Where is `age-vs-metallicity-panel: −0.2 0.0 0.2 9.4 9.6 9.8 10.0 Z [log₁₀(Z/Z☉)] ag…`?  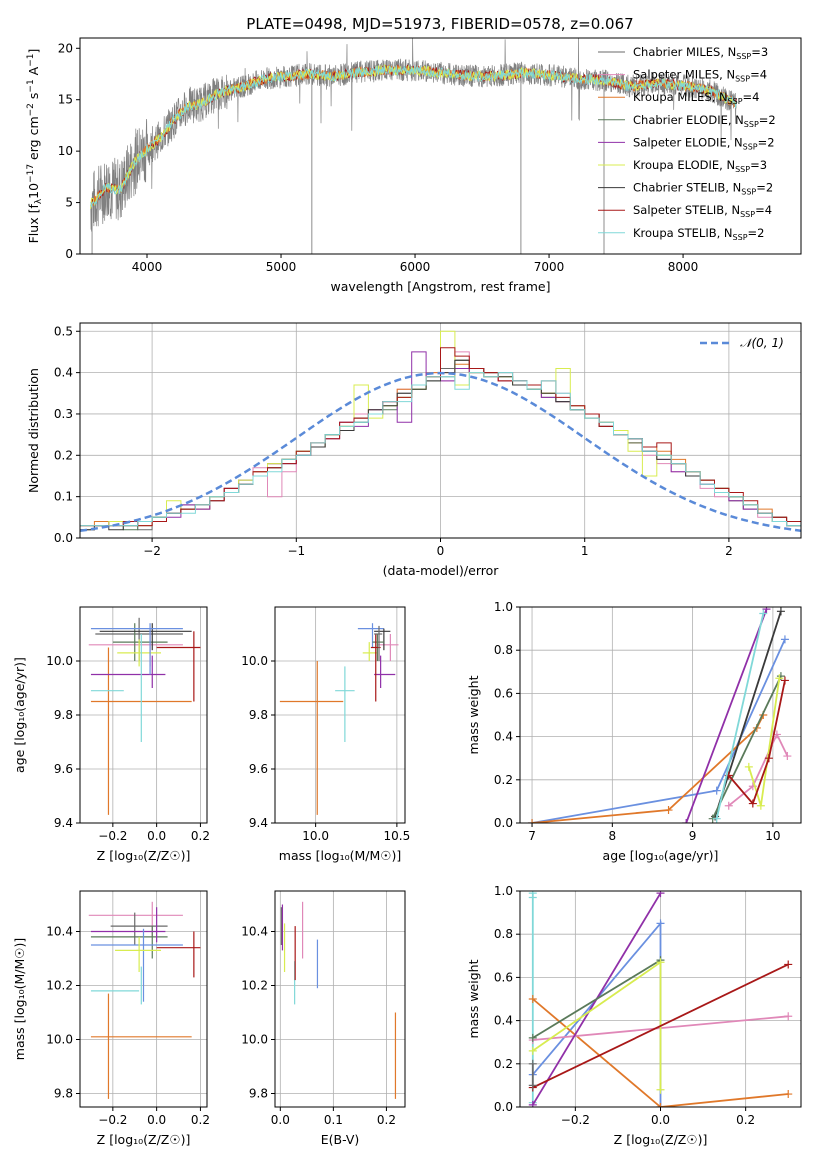
age-vs-metallicity-panel: −0.2 0.0 0.2 9.4 9.6 9.8 10.0 Z [log₁₀(Z/Z☉)] ag… is located at coordinates (111, 734).